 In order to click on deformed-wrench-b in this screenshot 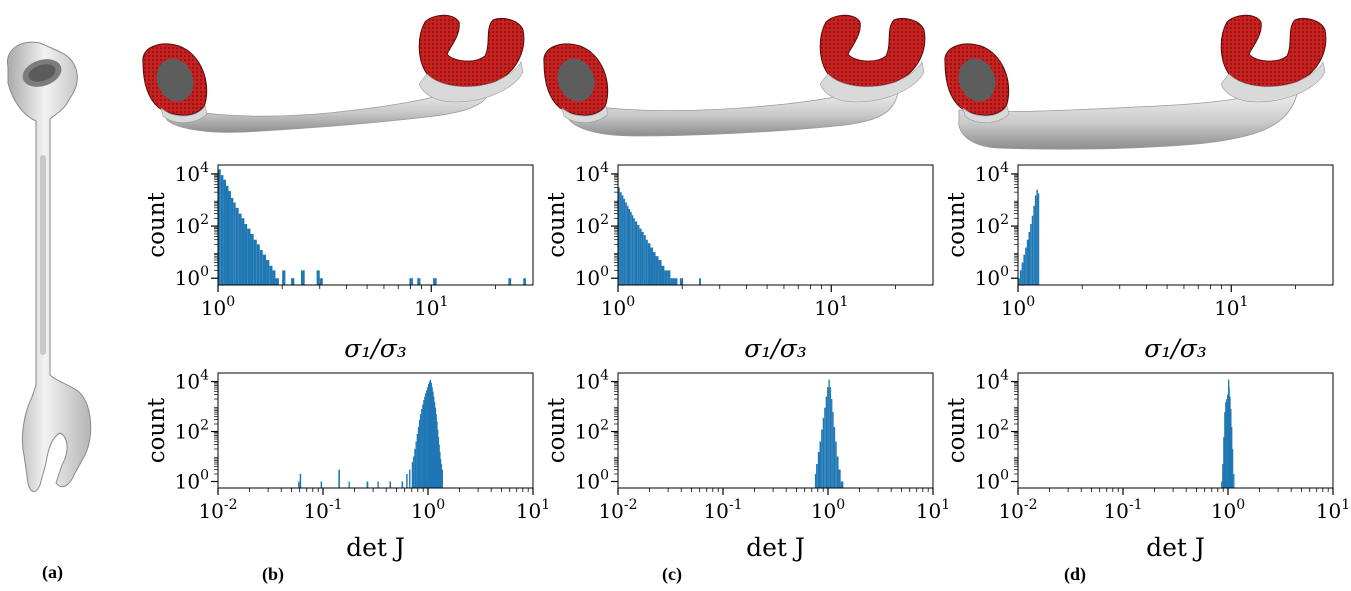, I will do `click(333, 73)`.